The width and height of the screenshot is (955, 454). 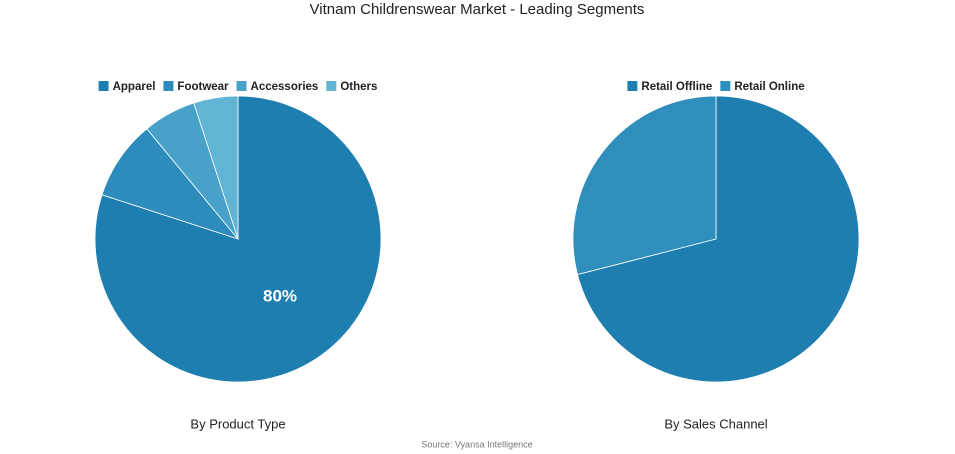 I want to click on legend-label: Apparel, so click(x=134, y=87).